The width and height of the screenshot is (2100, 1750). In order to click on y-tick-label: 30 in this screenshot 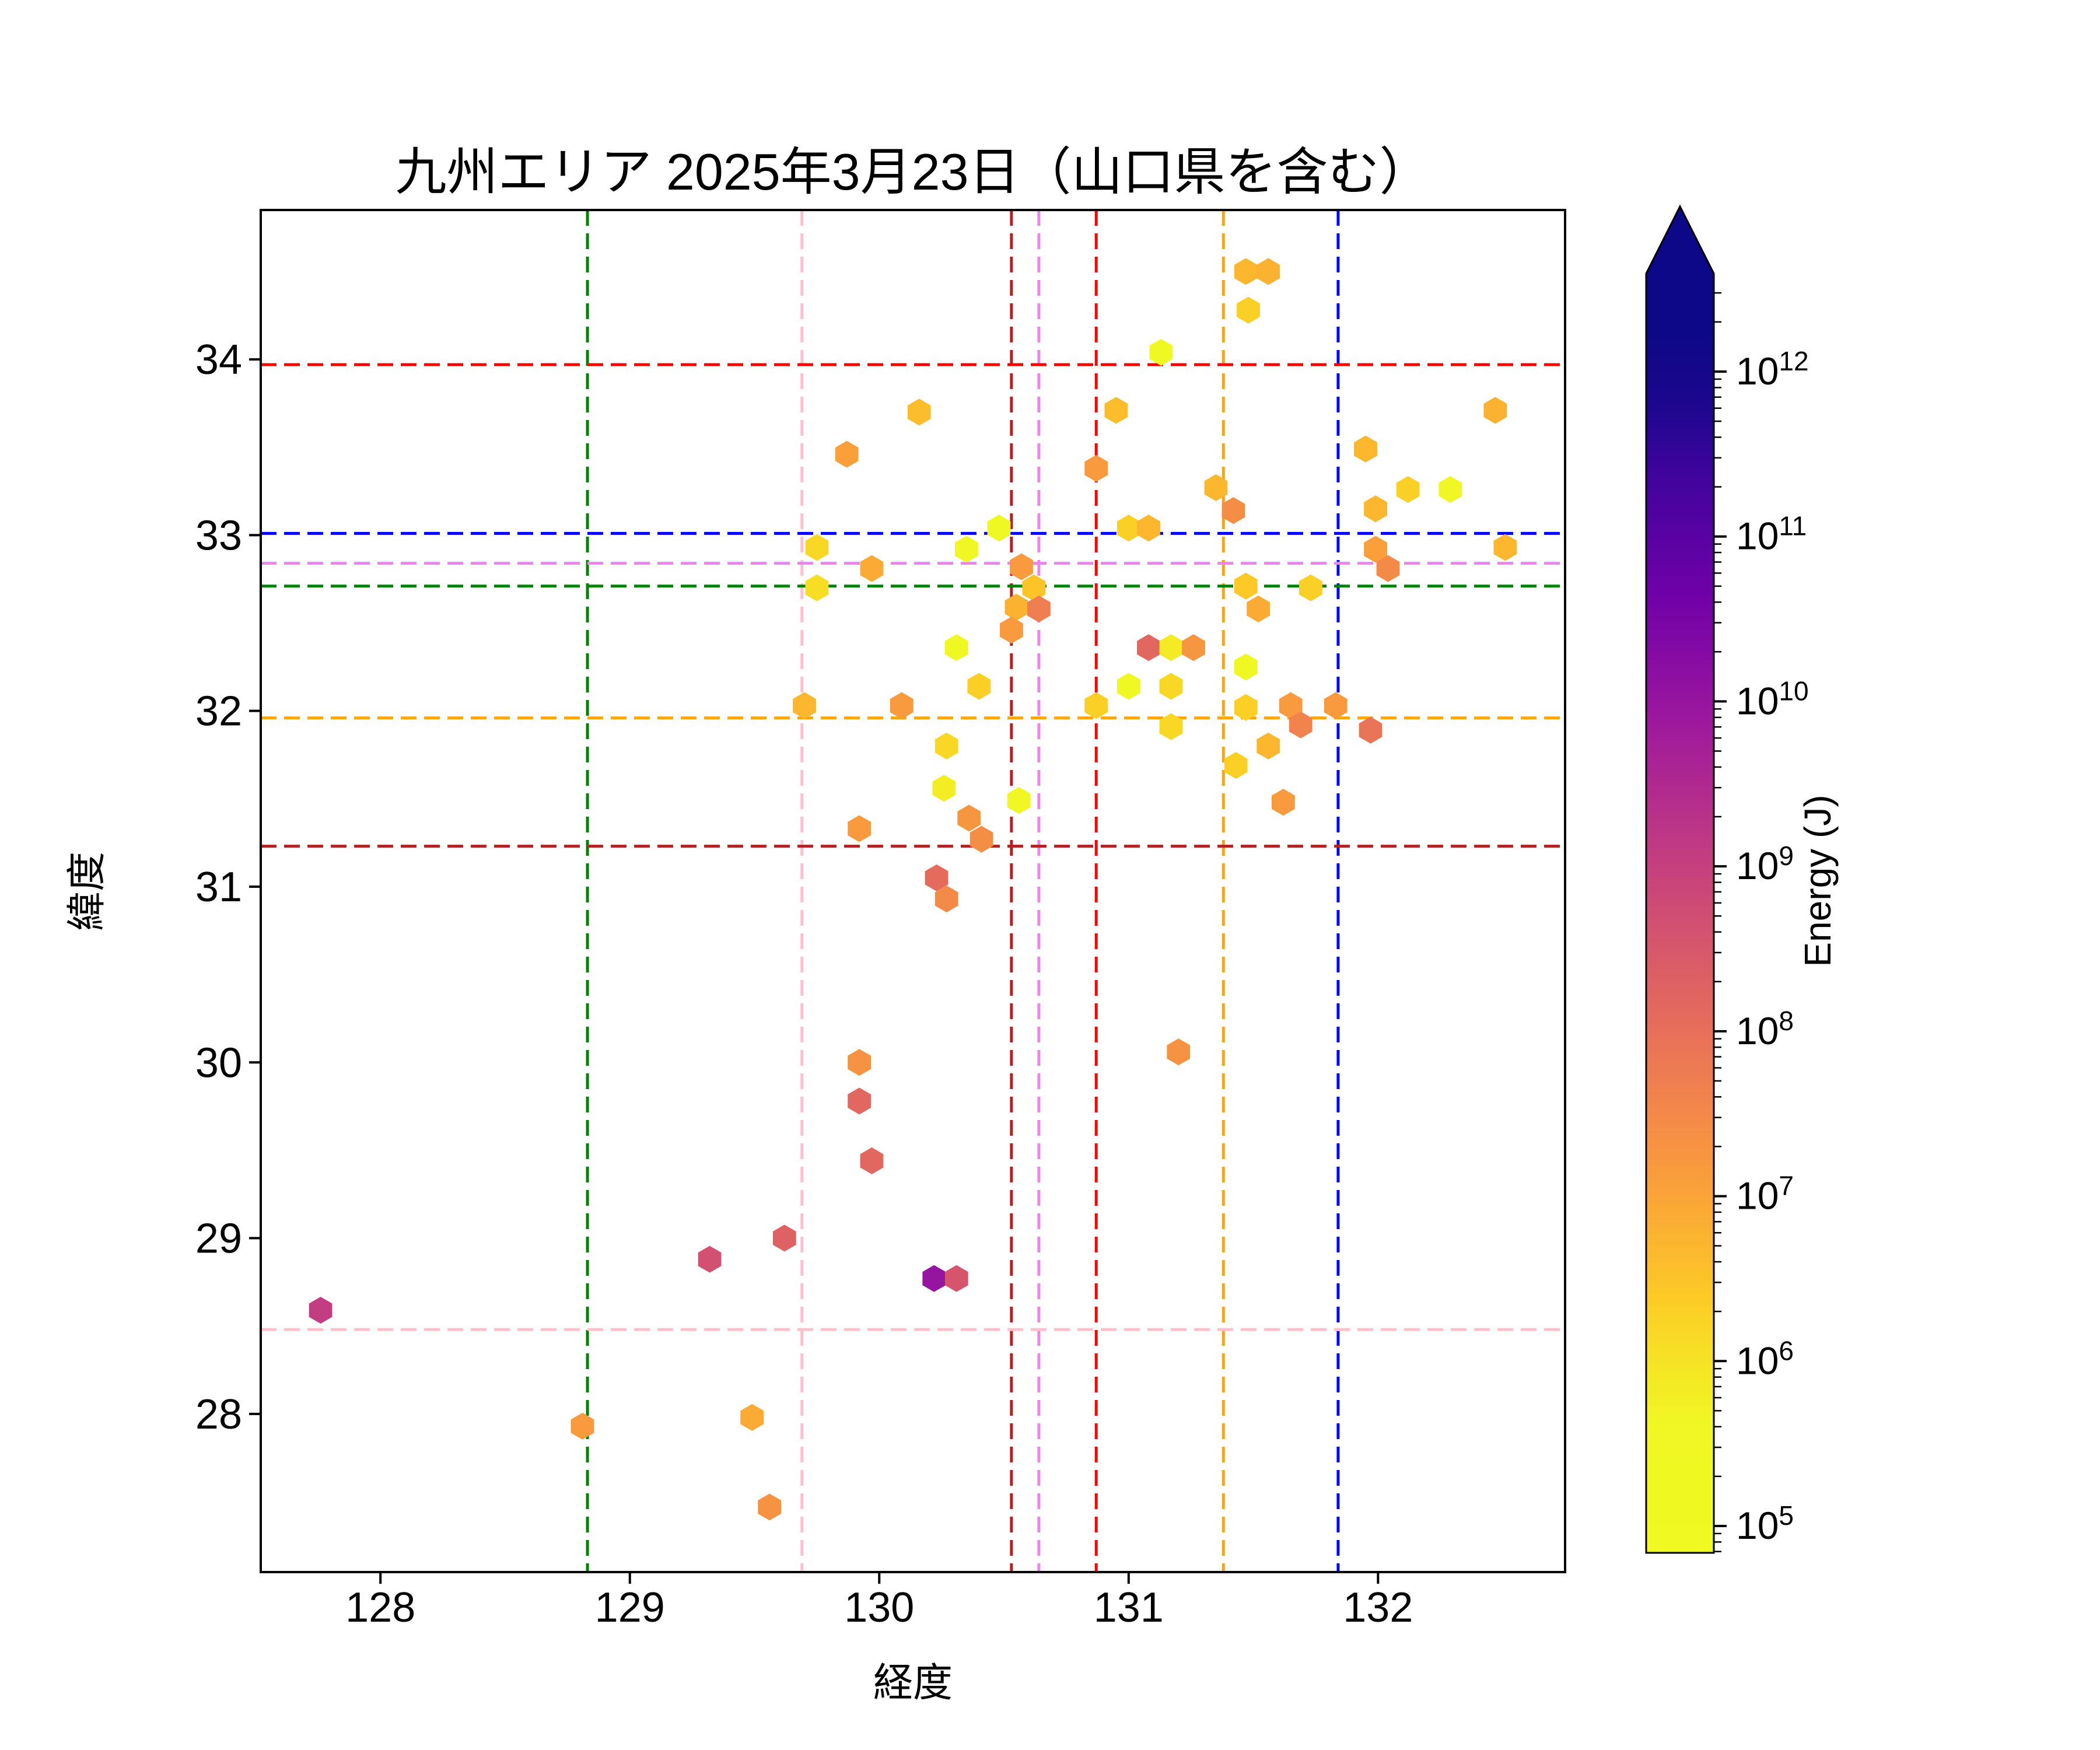, I will do `click(218, 1063)`.